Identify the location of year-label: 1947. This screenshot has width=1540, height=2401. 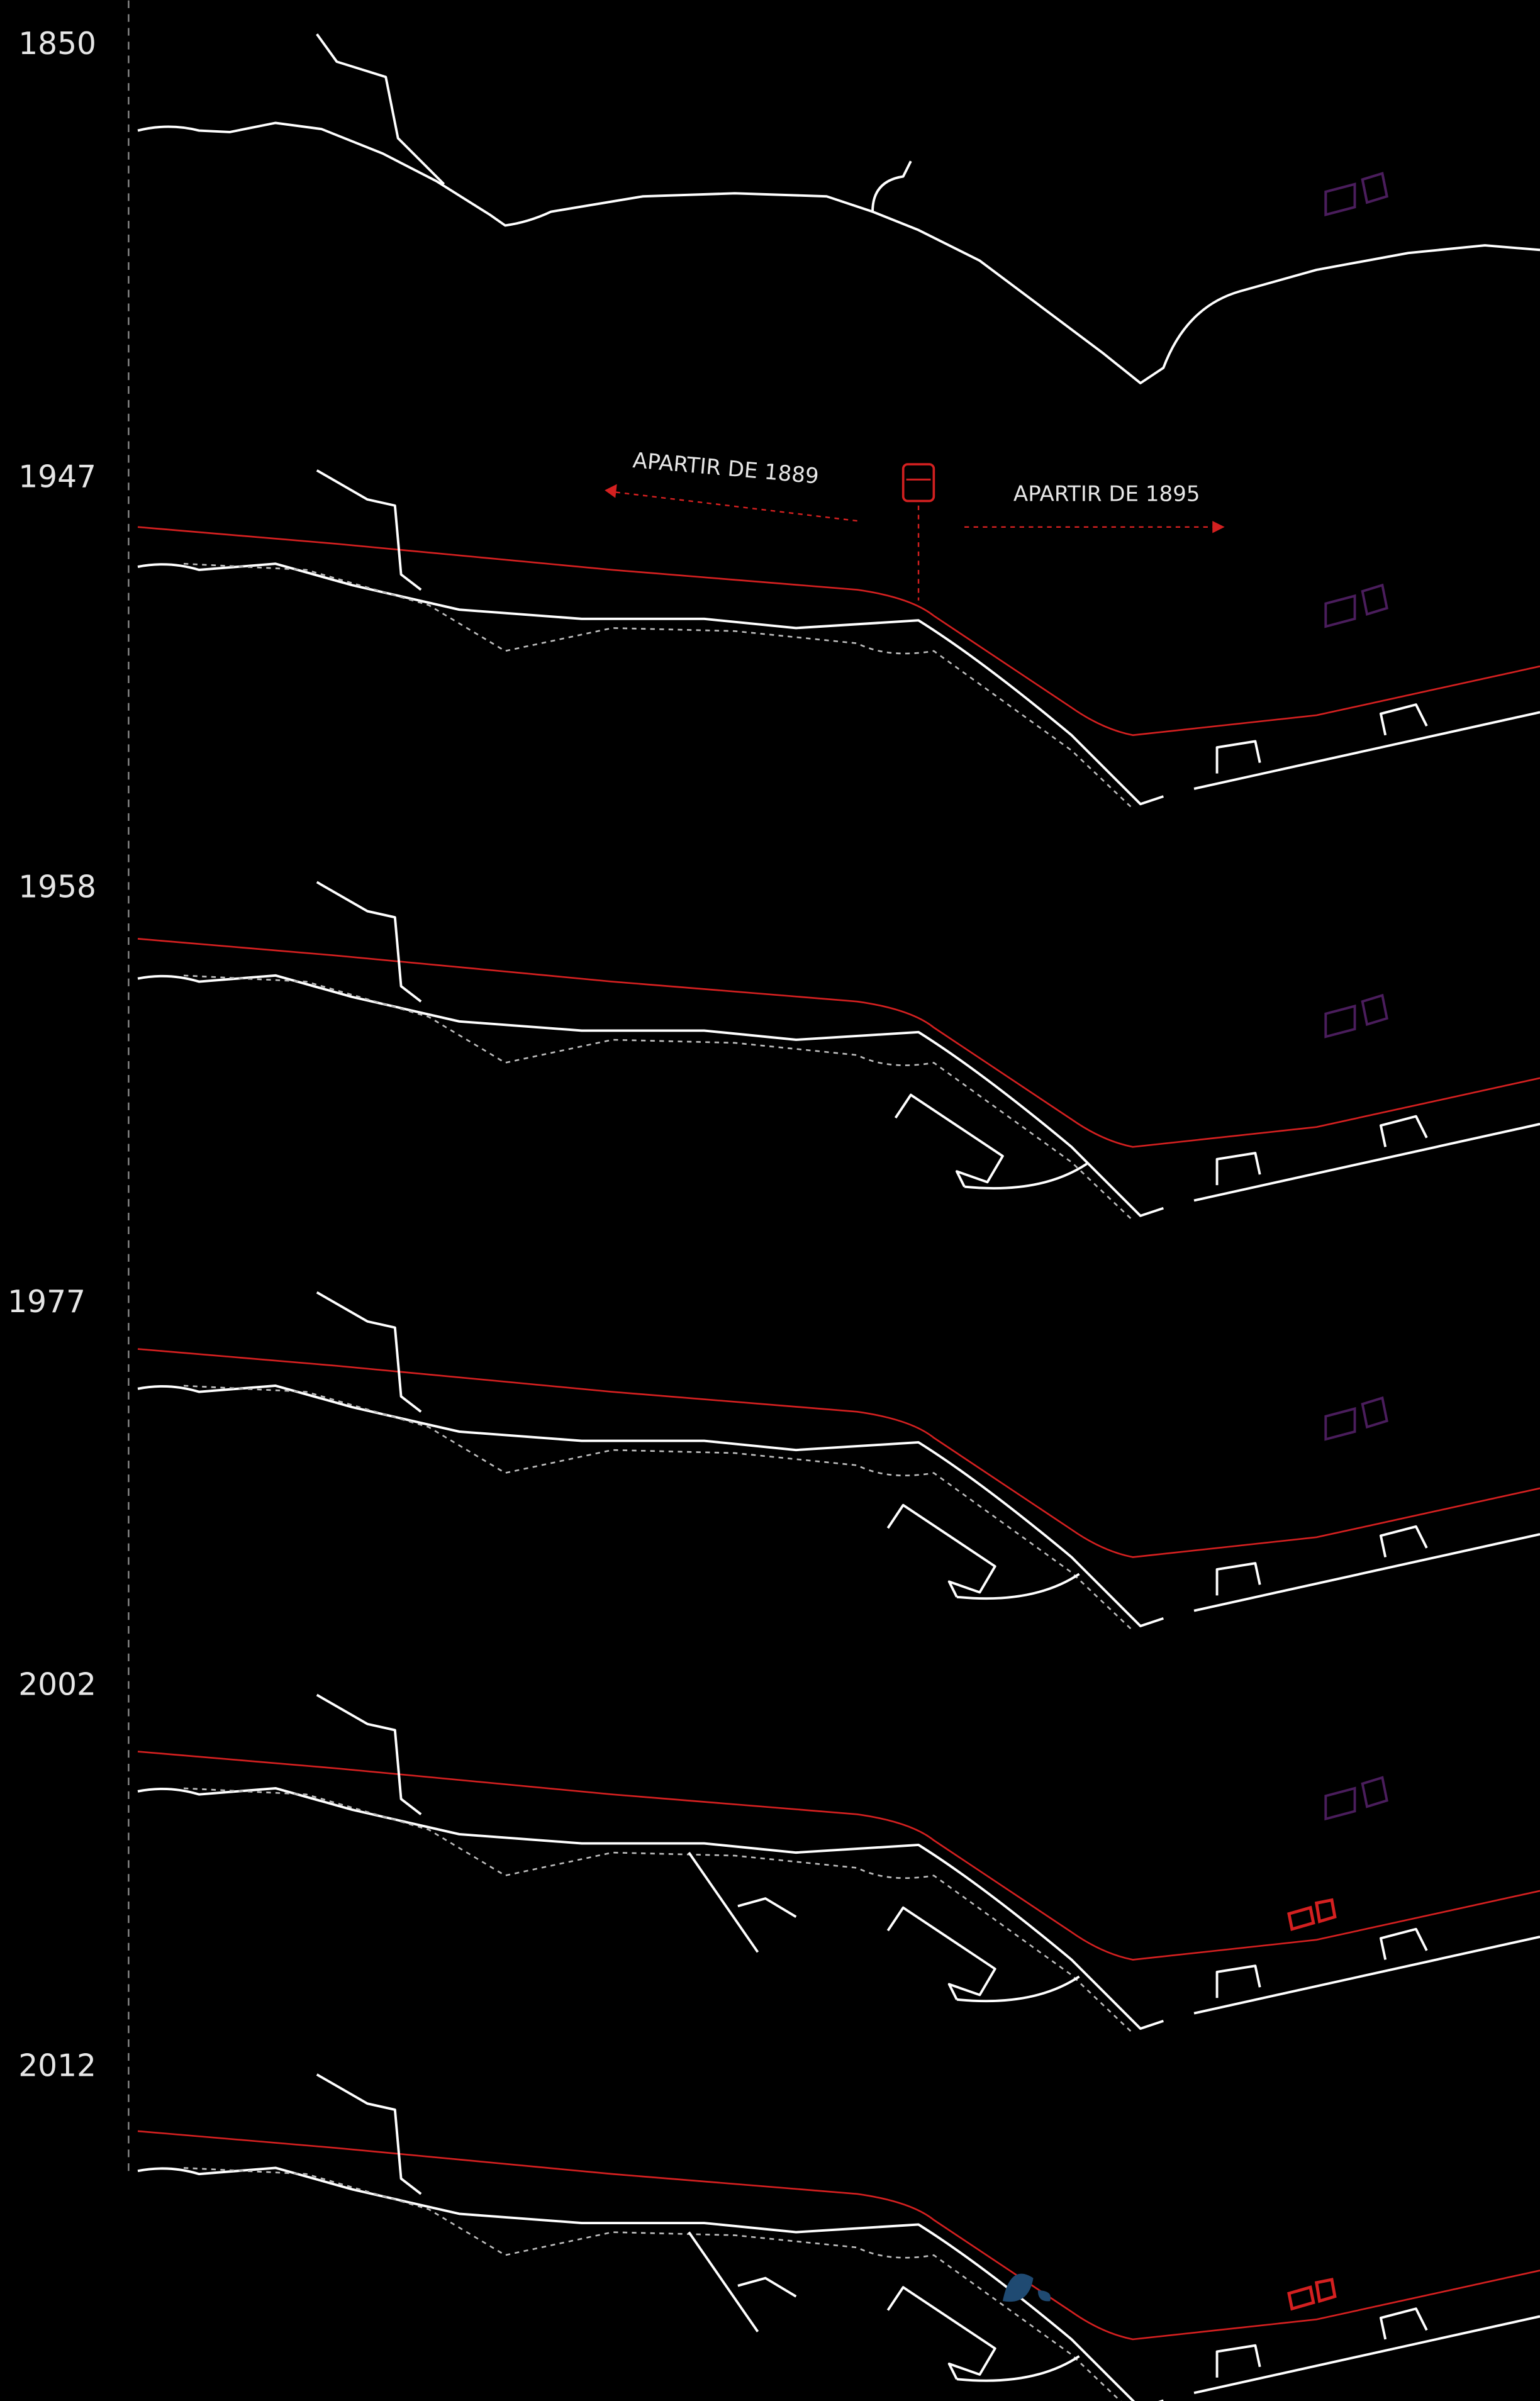
(57, 477).